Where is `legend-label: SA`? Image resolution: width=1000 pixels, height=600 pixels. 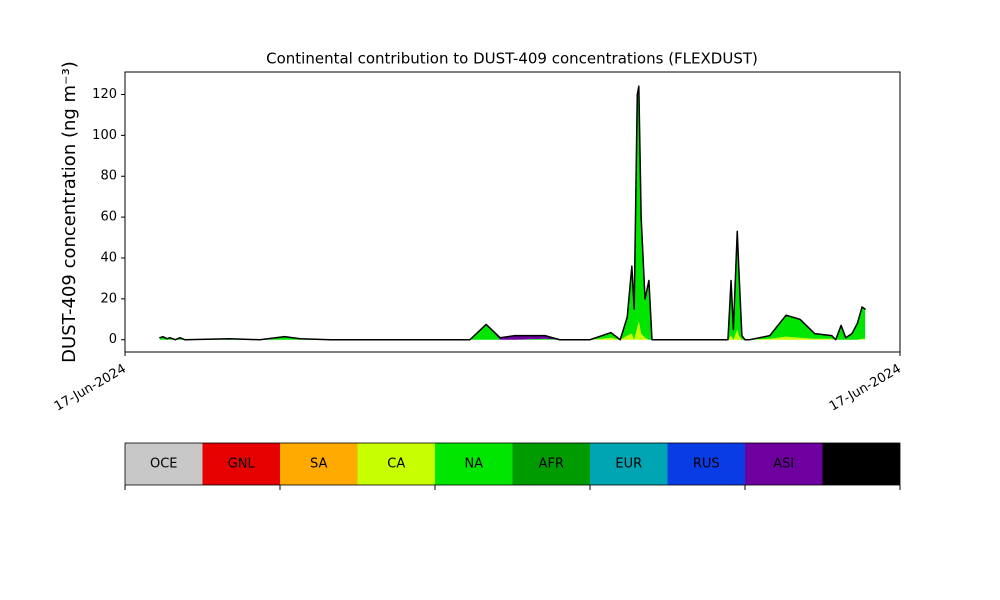 legend-label: SA is located at coordinates (318, 464).